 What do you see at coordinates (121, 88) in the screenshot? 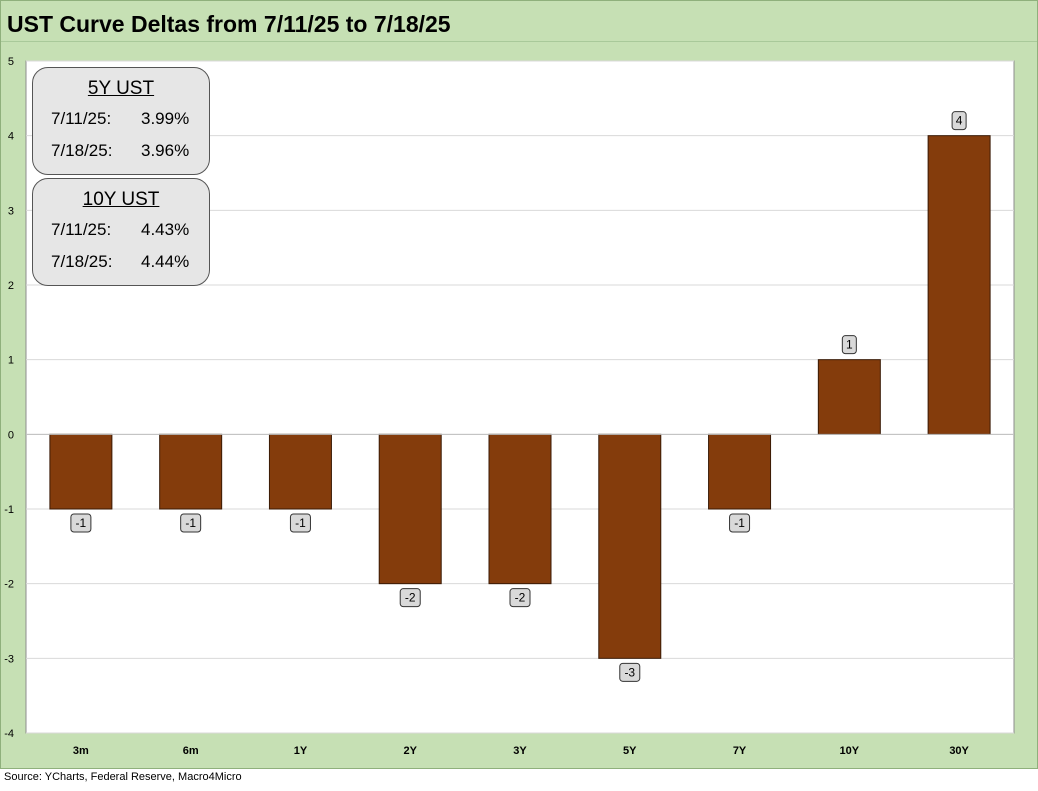
I see `info-box-heading: 5Y UST` at bounding box center [121, 88].